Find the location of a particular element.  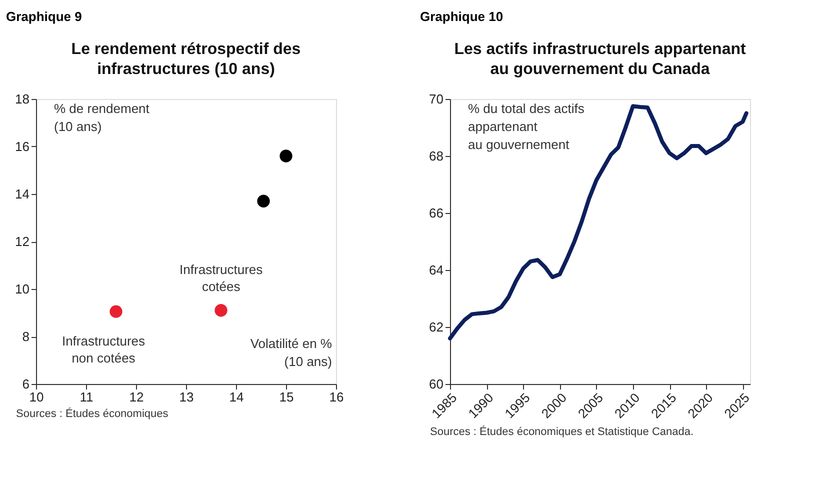

x-tick-label: 11 is located at coordinates (87, 397).